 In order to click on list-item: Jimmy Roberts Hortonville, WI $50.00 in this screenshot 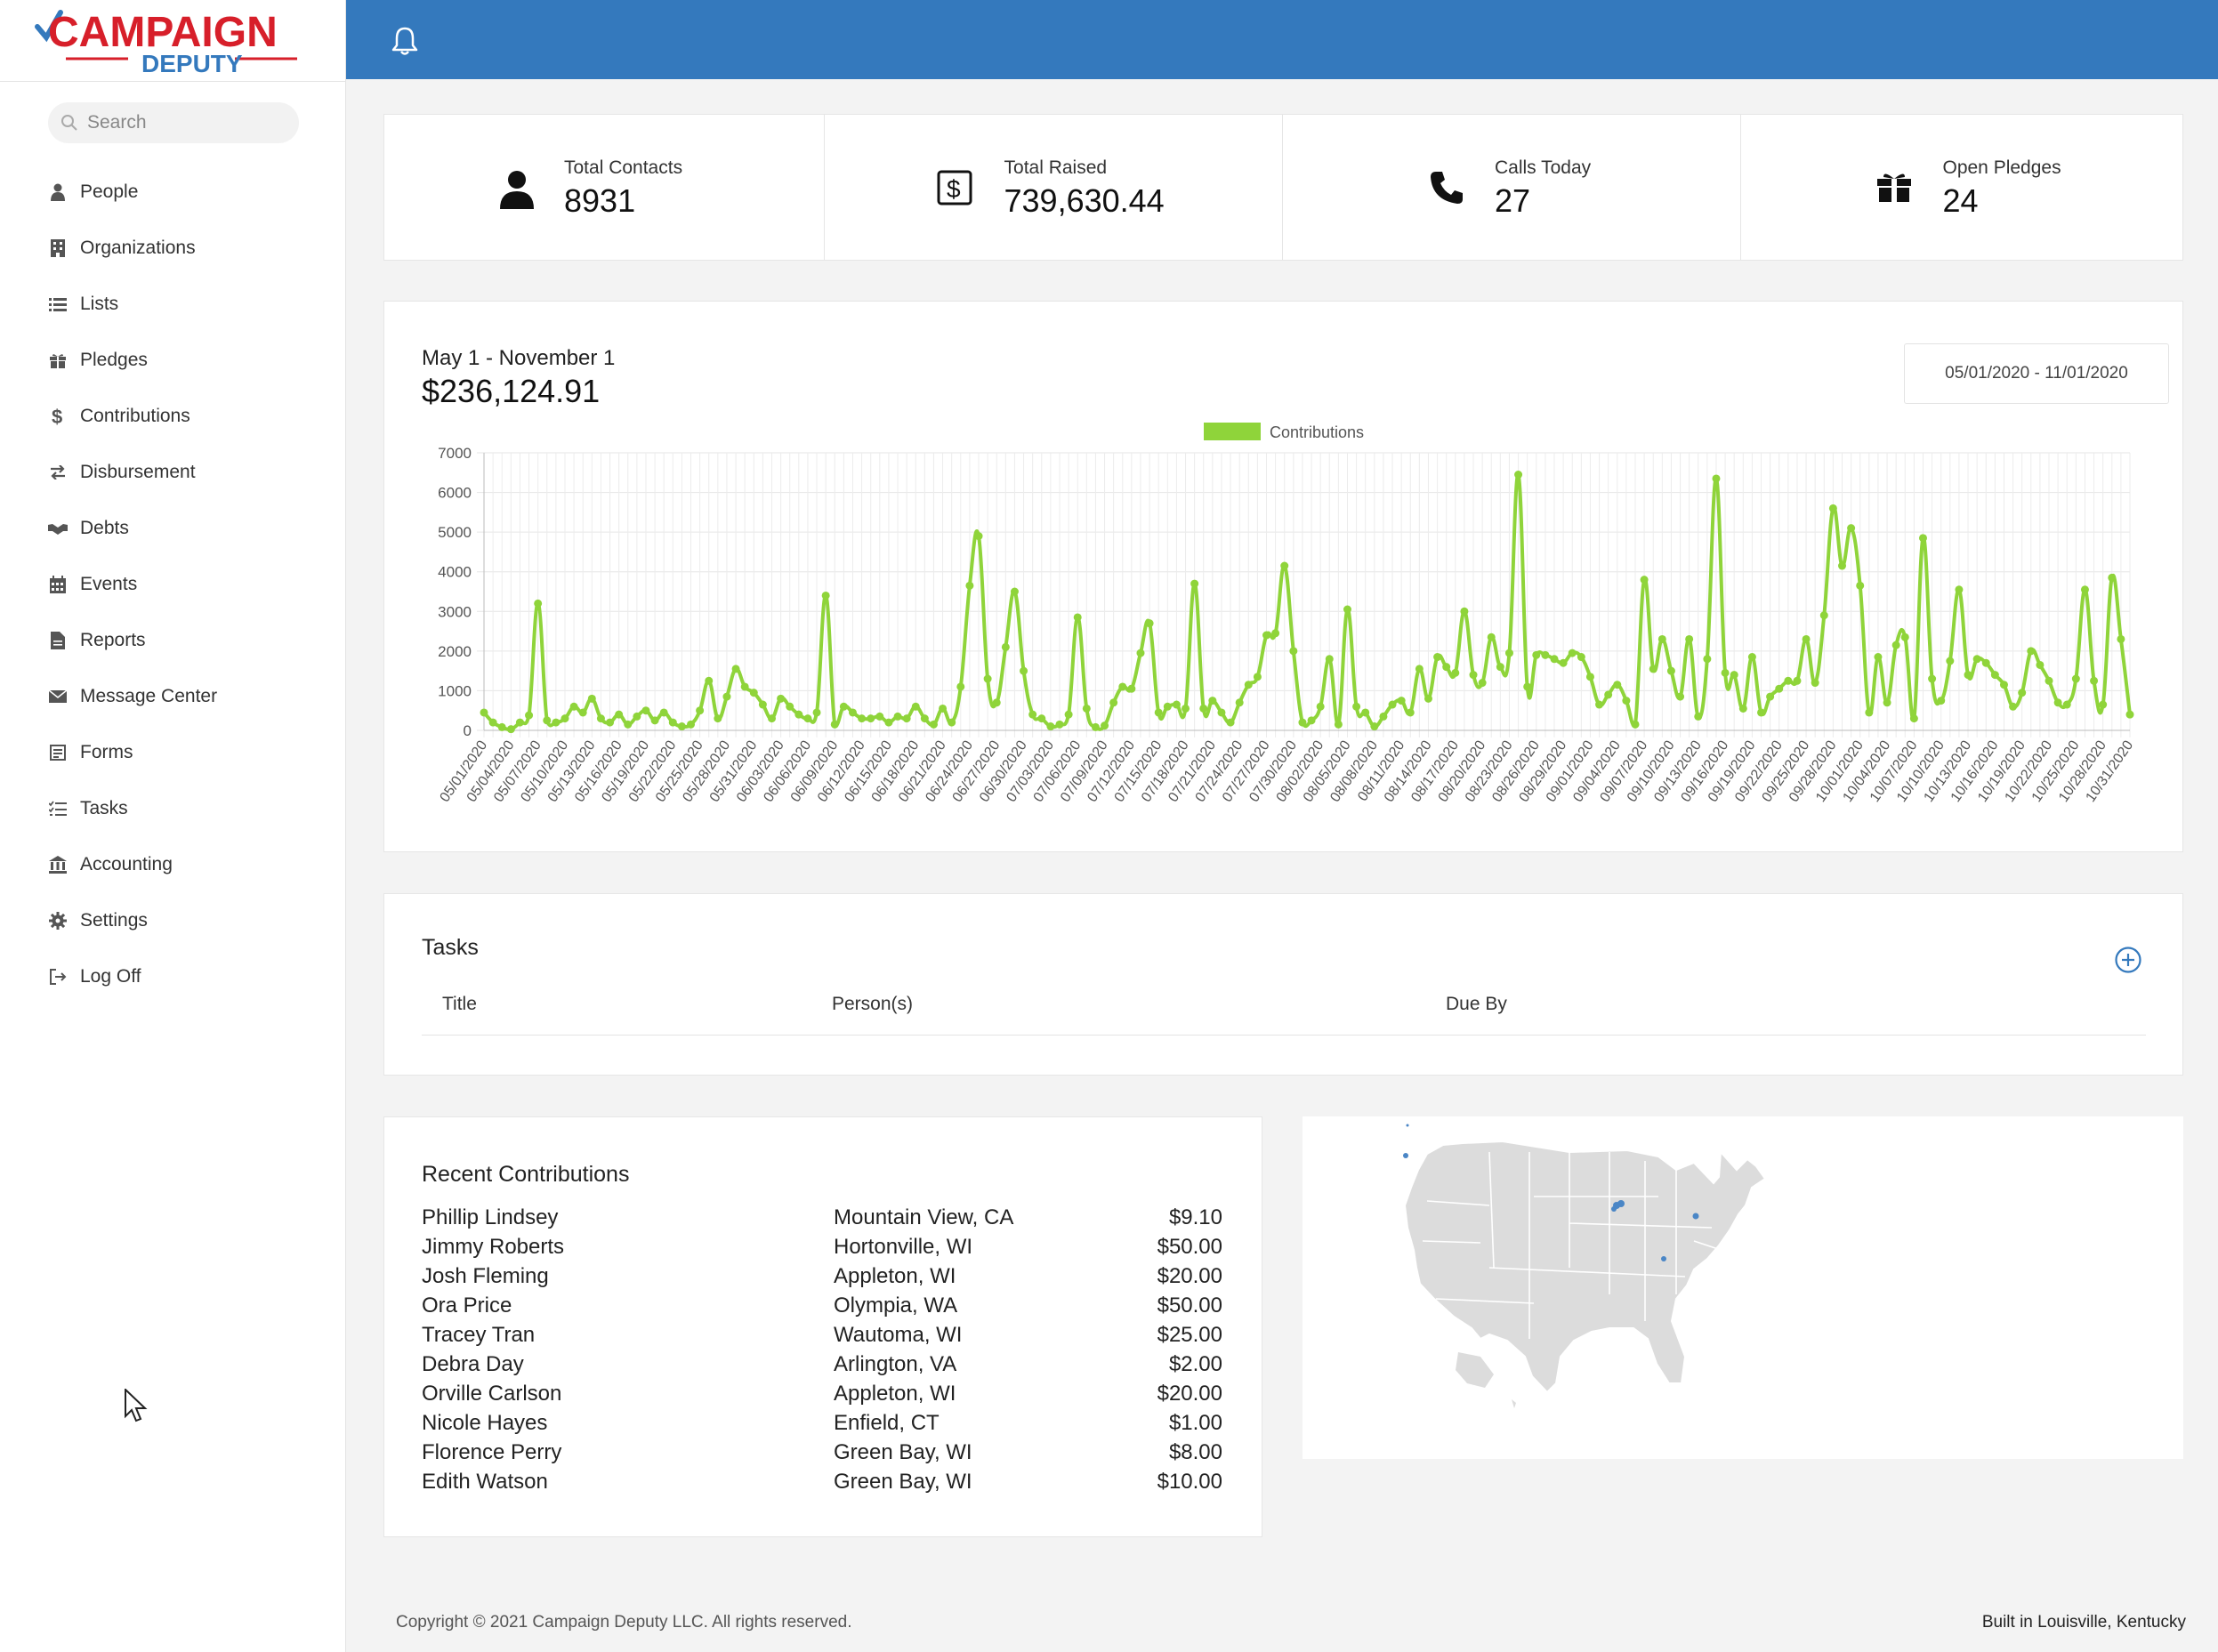, I will do `click(822, 1249)`.